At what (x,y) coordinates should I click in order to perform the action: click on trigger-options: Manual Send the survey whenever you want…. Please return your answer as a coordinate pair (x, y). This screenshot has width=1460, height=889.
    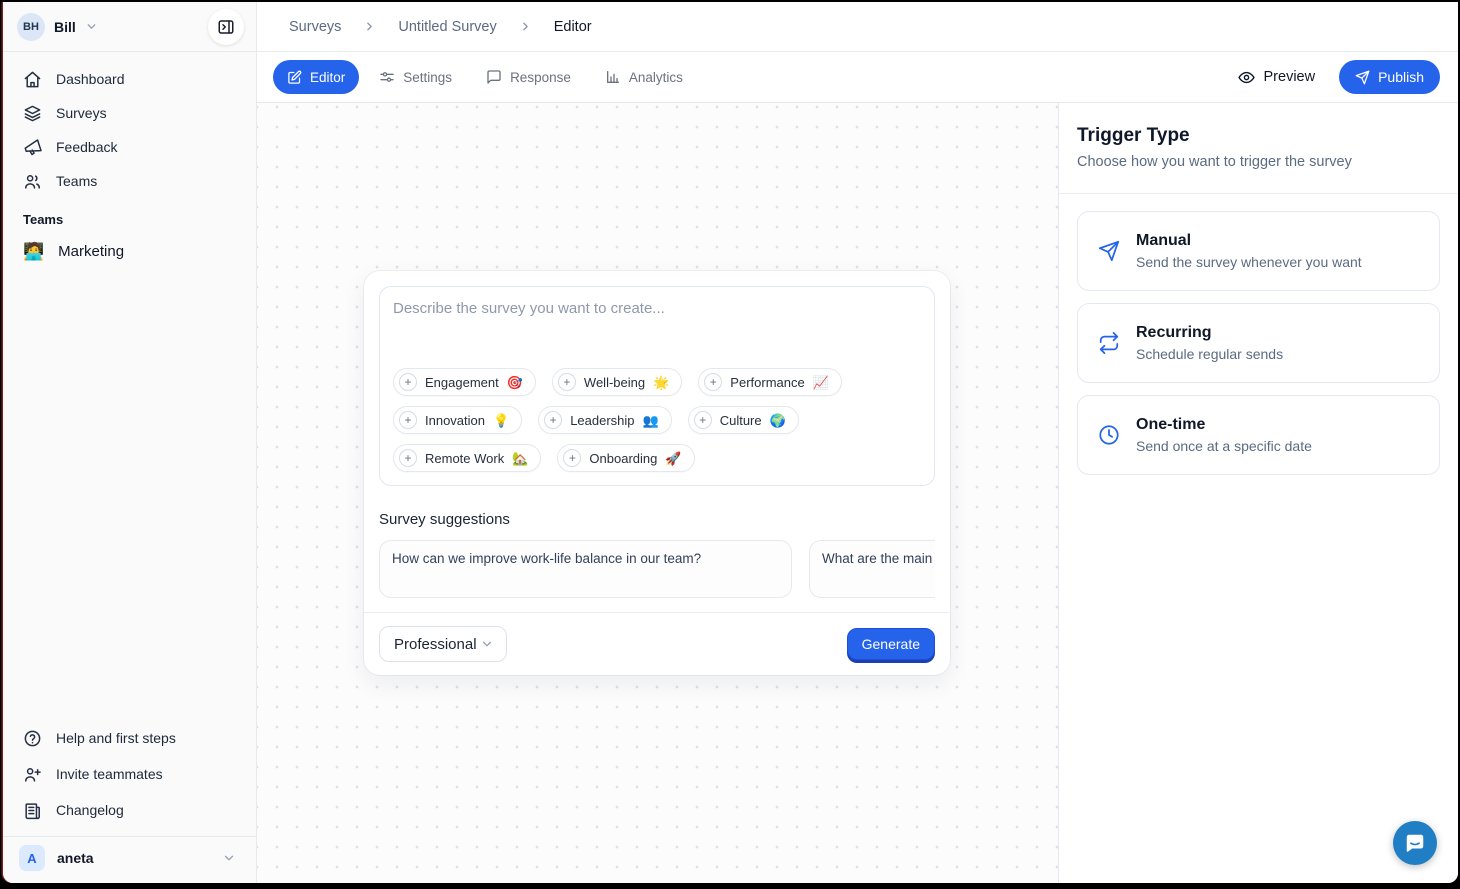
    Looking at the image, I should click on (1258, 349).